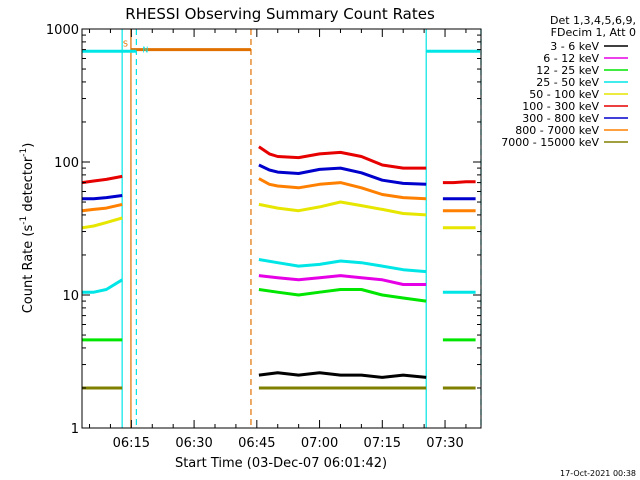  I want to click on flag-bars: SN, so click(281, 47).